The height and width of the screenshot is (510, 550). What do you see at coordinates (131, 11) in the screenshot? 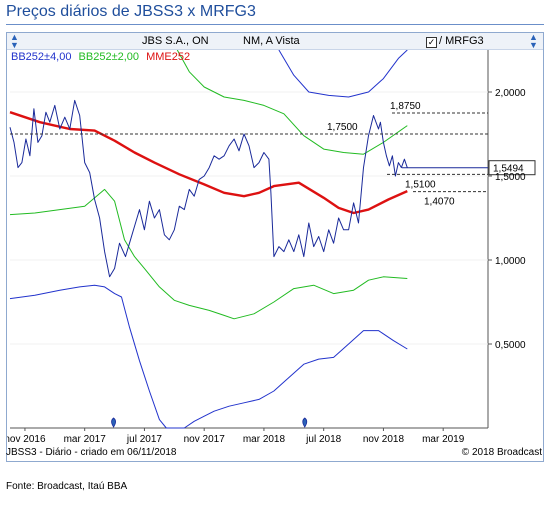
I see `page-title: Preços diários de JBSS3 x MRFG3` at bounding box center [131, 11].